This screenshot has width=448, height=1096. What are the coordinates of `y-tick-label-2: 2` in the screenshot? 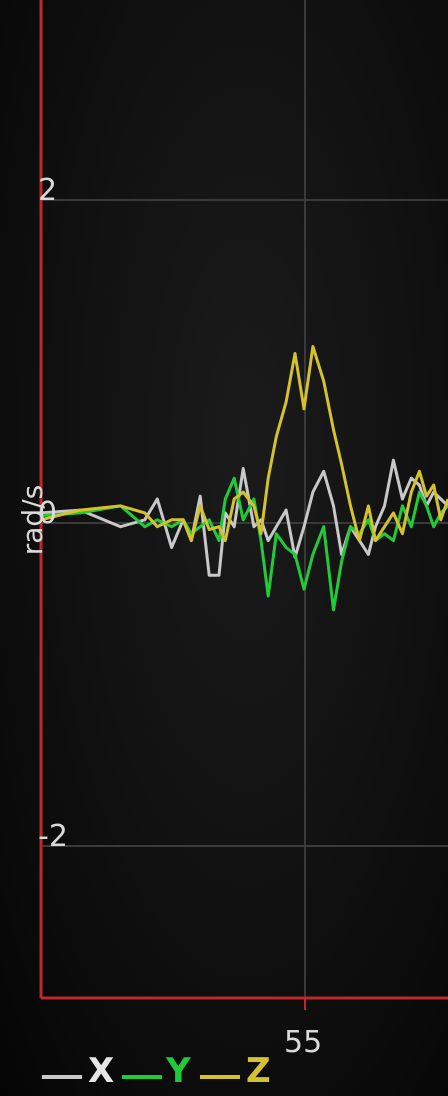 It's located at (47, 190).